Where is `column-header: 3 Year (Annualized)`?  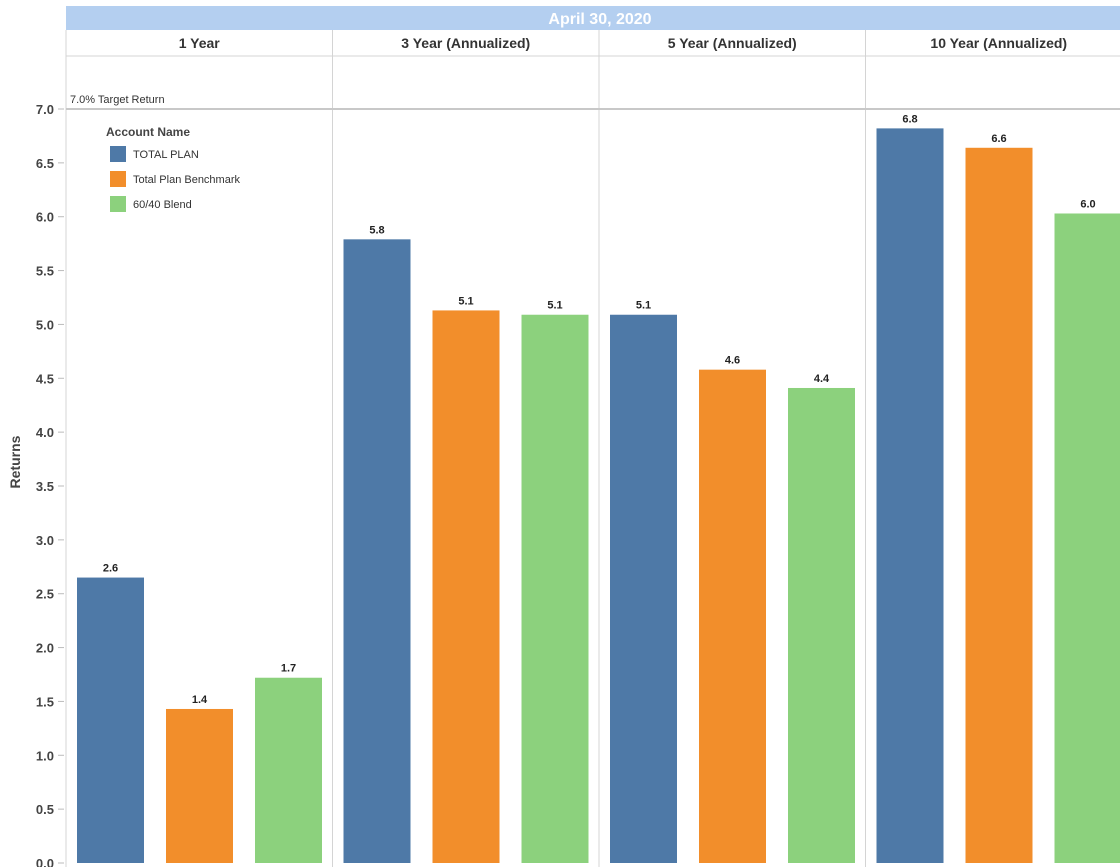 column-header: 3 Year (Annualized) is located at coordinates (465, 43).